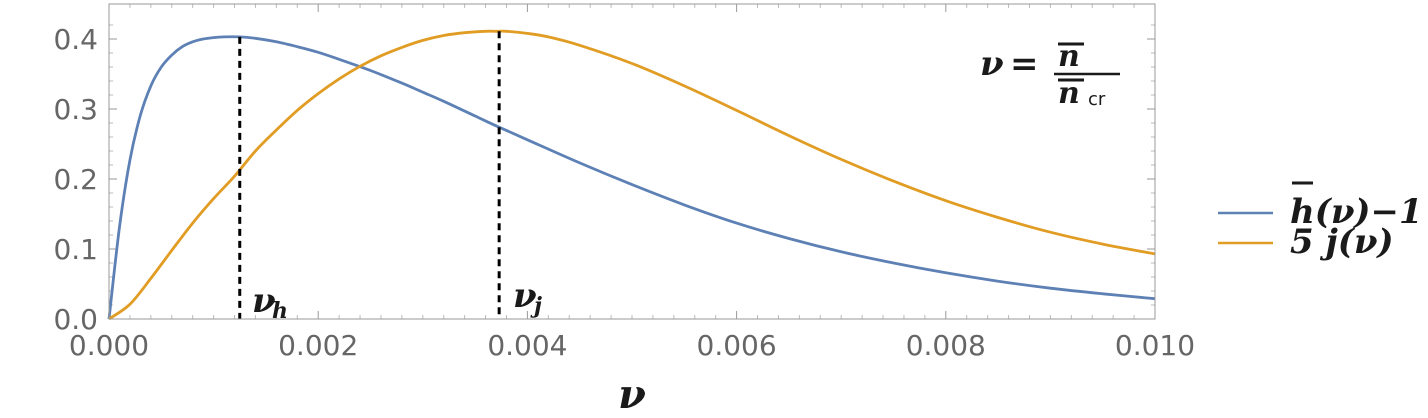 The width and height of the screenshot is (1428, 418). I want to click on x-tick-label: 0.010, so click(1155, 345).